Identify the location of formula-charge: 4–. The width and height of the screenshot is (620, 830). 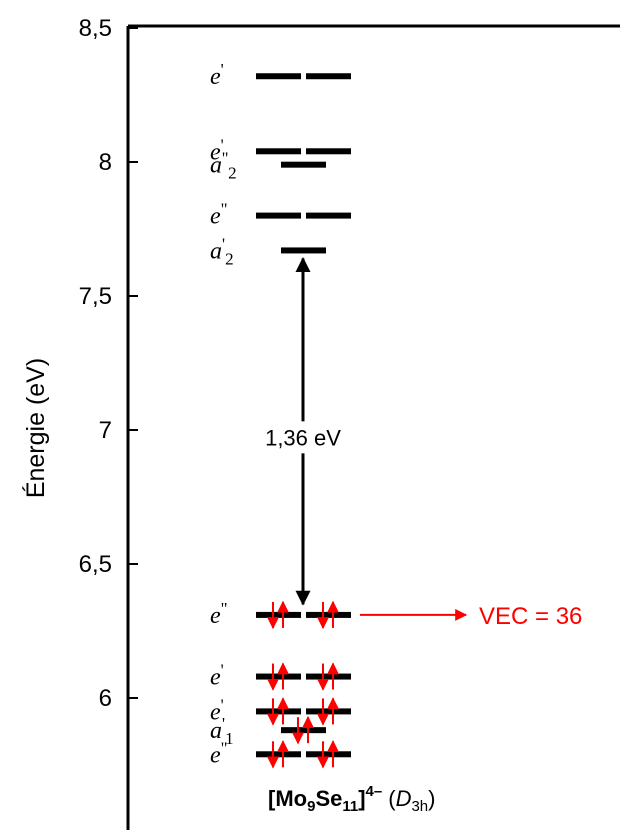
(374, 791).